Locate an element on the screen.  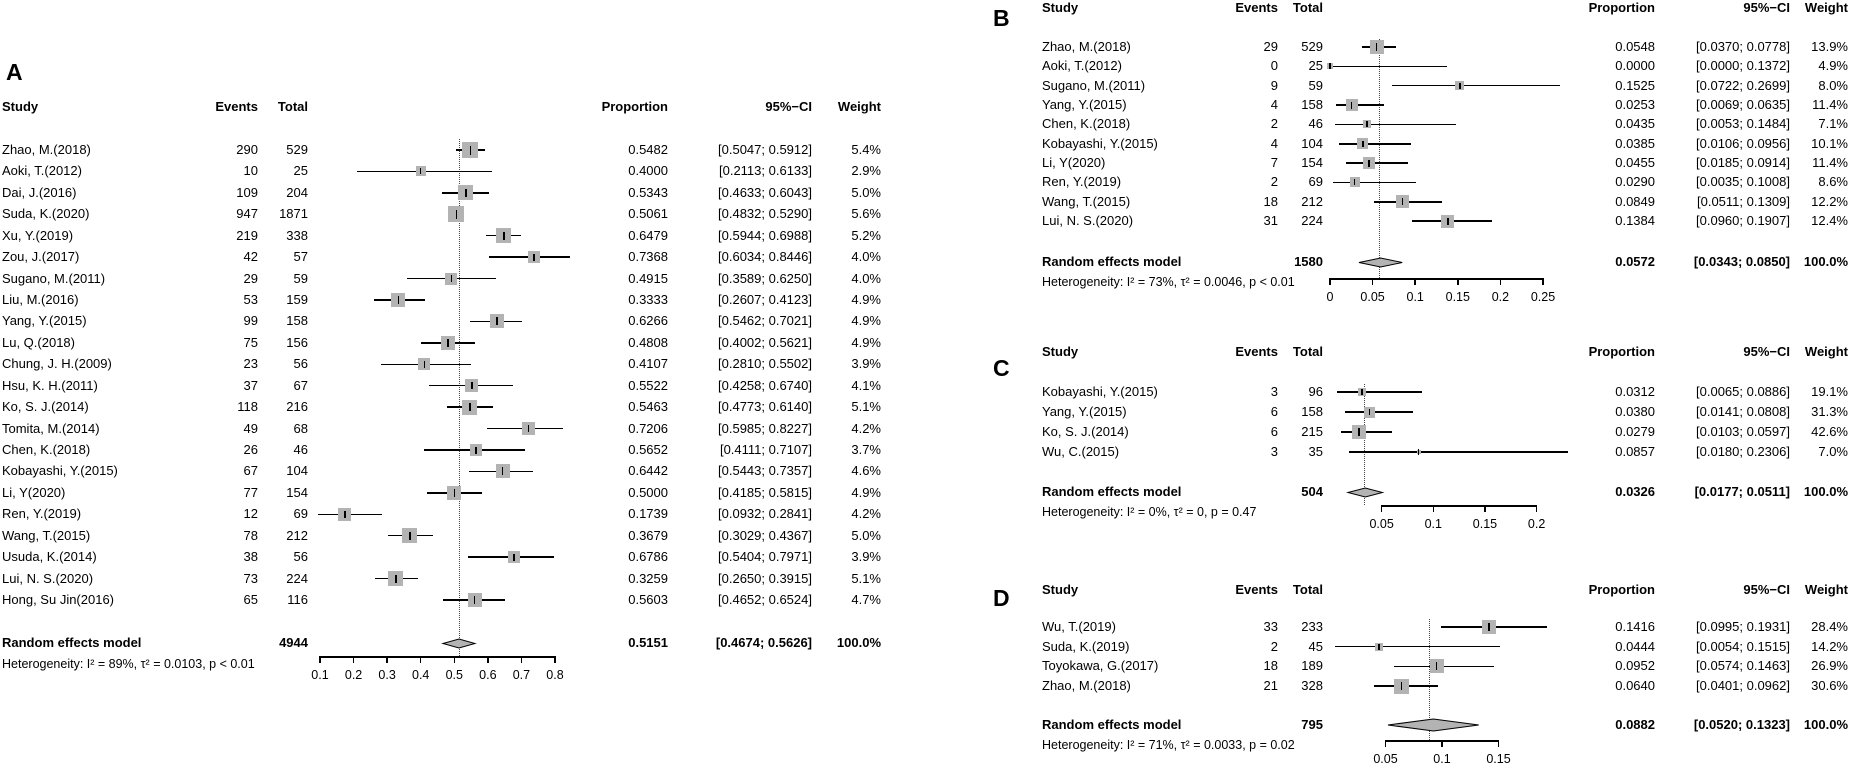
weight-value: 4.0% is located at coordinates (866, 278).